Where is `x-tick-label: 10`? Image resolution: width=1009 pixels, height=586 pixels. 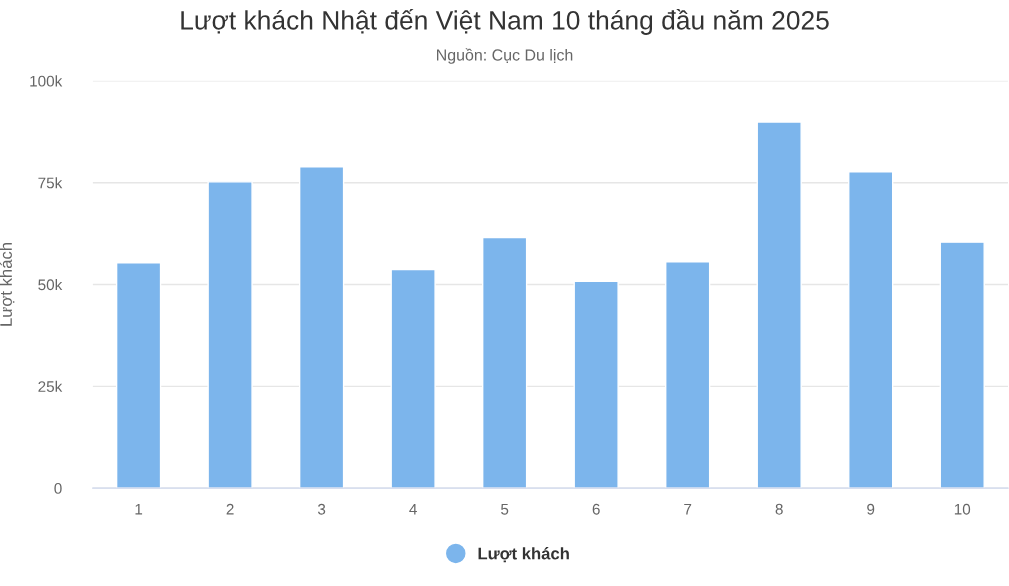
x-tick-label: 10 is located at coordinates (962, 509).